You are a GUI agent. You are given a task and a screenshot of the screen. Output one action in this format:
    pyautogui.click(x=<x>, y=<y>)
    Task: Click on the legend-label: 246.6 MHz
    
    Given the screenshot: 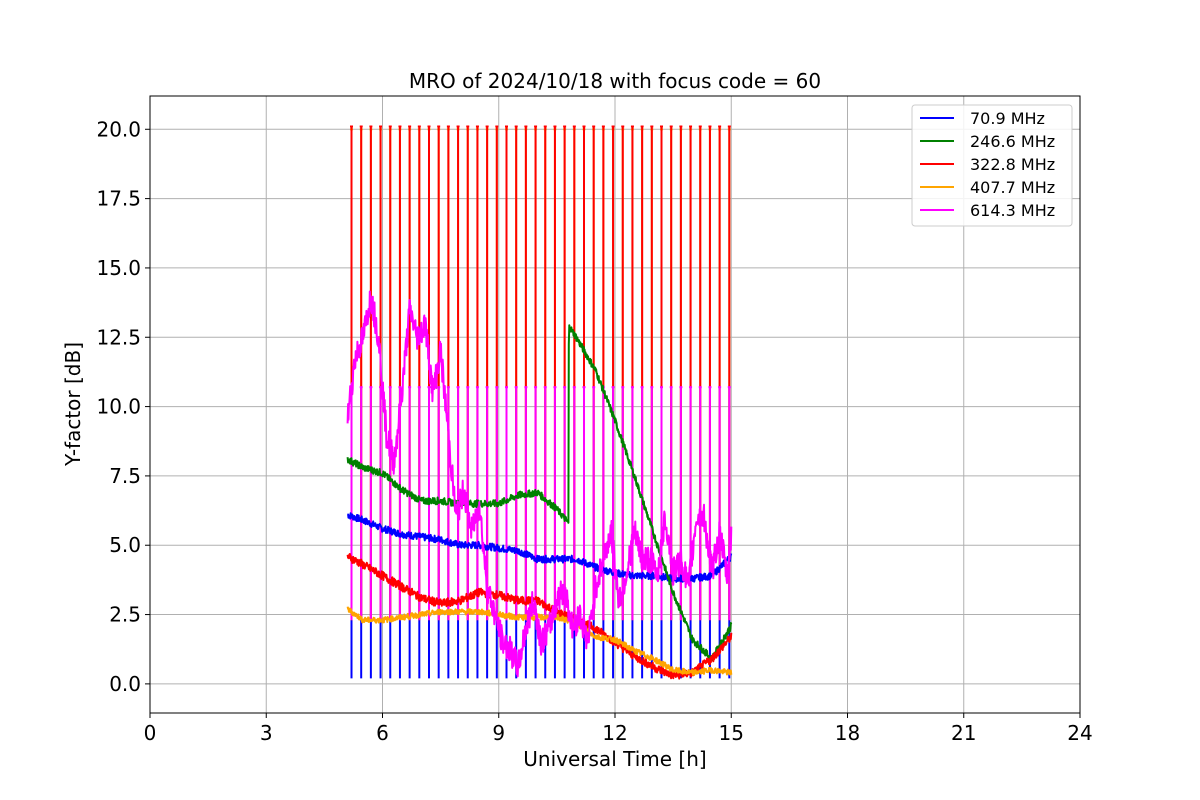 What is the action you would take?
    pyautogui.click(x=1012, y=141)
    